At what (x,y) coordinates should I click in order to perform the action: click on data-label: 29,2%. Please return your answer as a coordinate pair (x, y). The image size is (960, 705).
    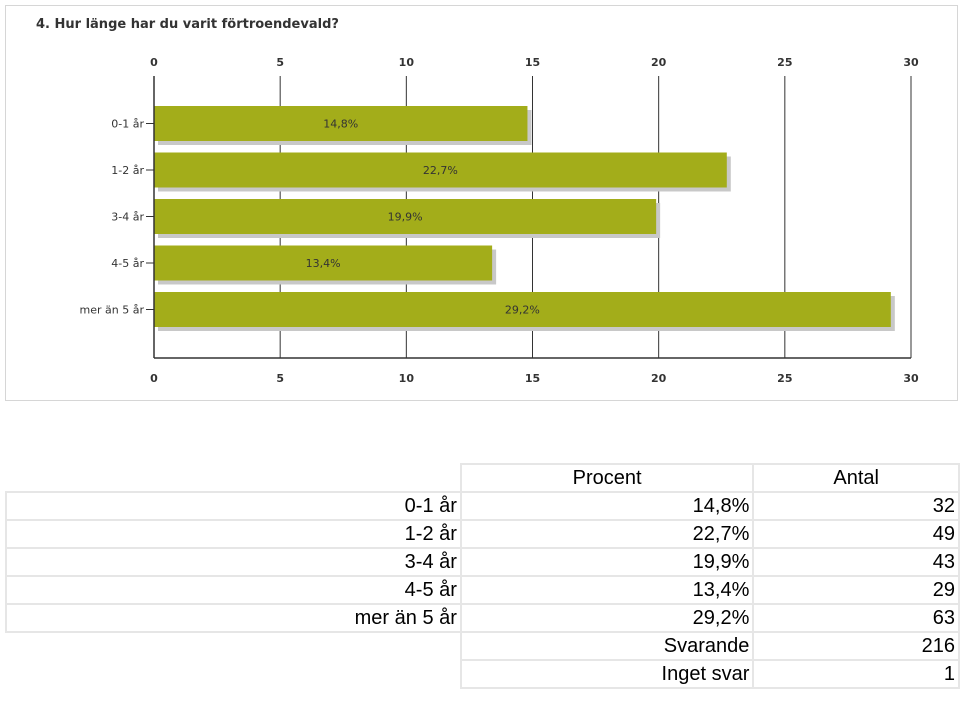
    Looking at the image, I should click on (522, 310).